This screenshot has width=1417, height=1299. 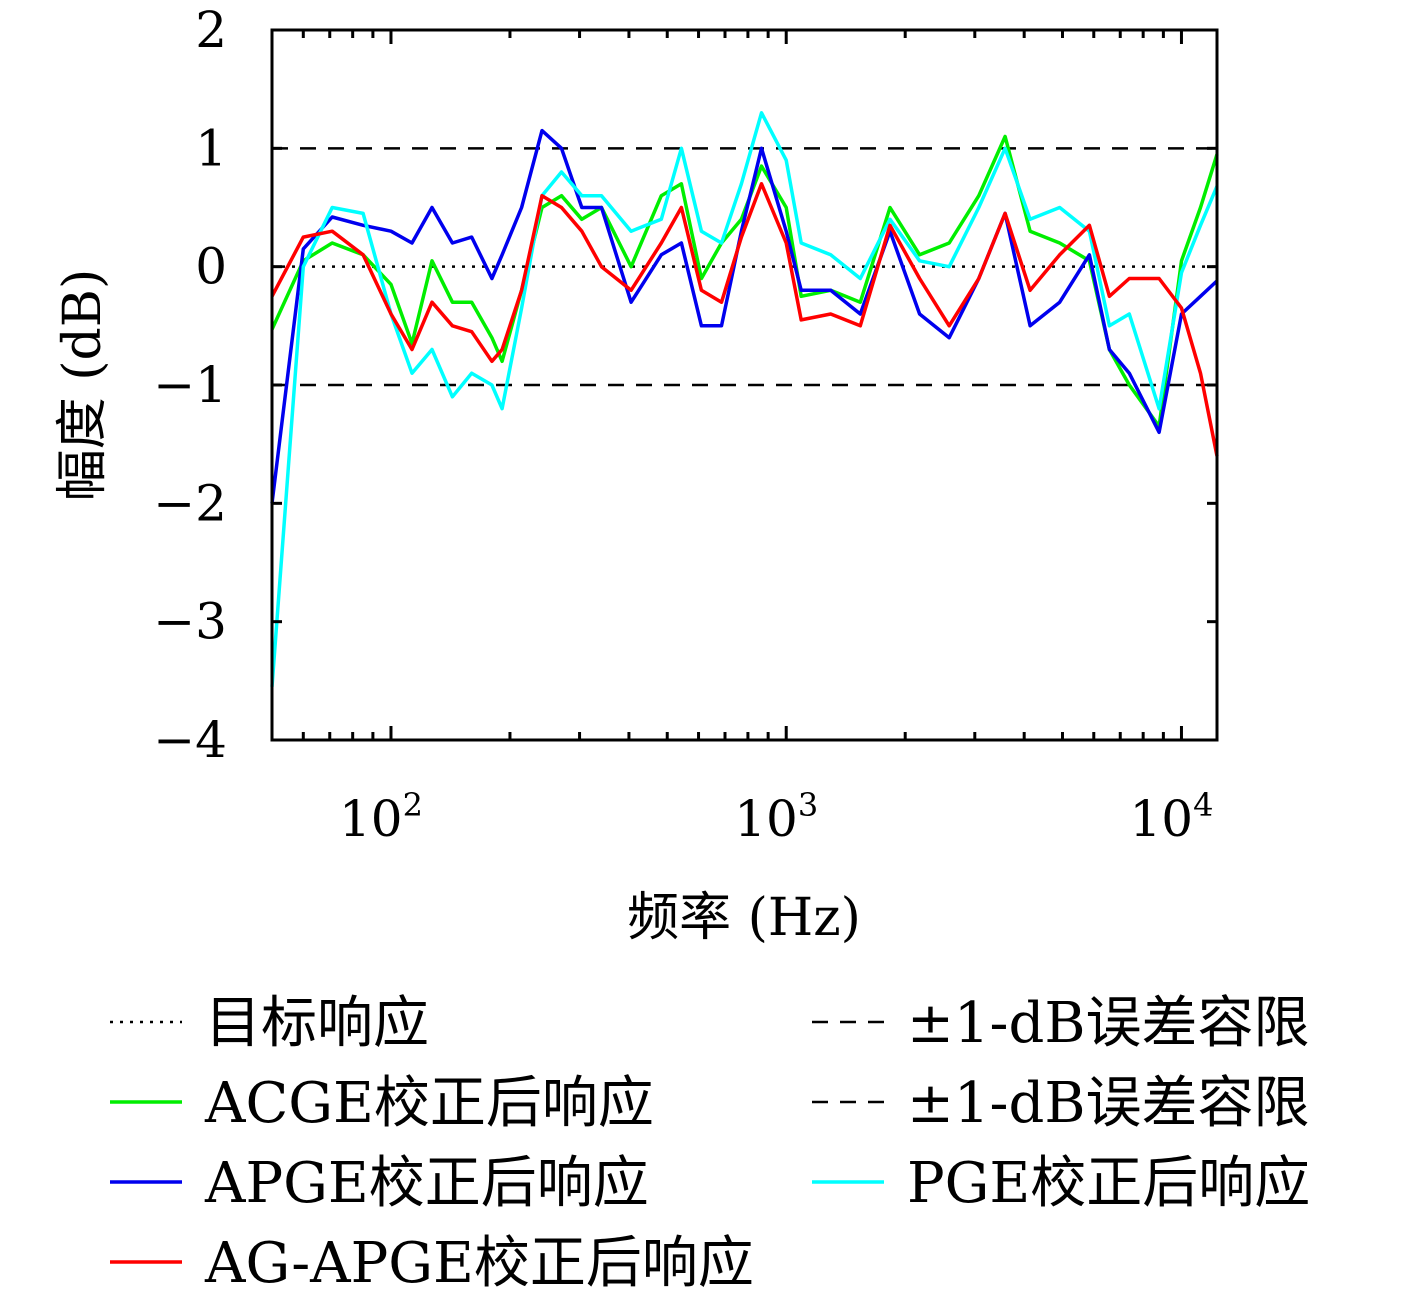 I want to click on reference-lines, so click(x=744, y=267).